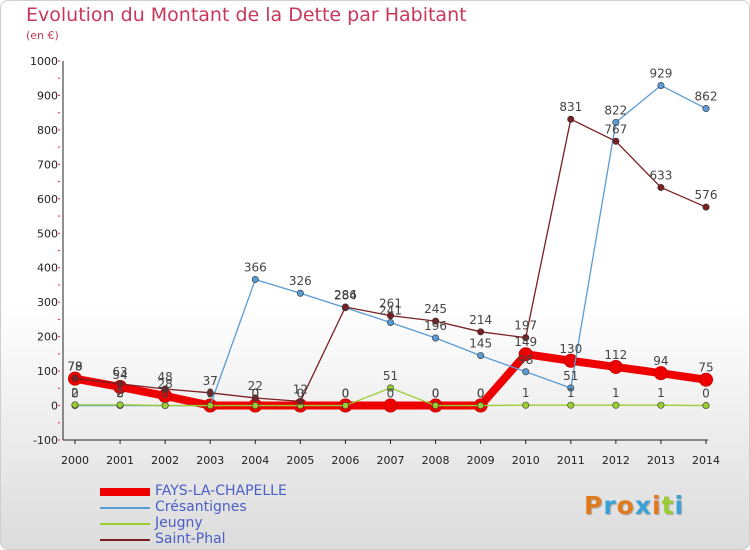 This screenshot has width=750, height=550. I want to click on x-tick-label: 2012, so click(616, 460).